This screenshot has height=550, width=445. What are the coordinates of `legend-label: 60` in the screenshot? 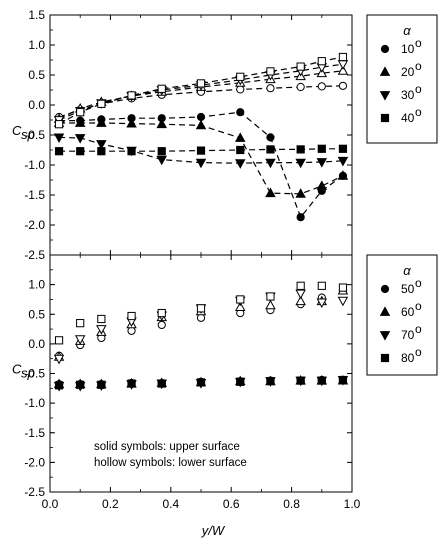 It's located at (408, 312).